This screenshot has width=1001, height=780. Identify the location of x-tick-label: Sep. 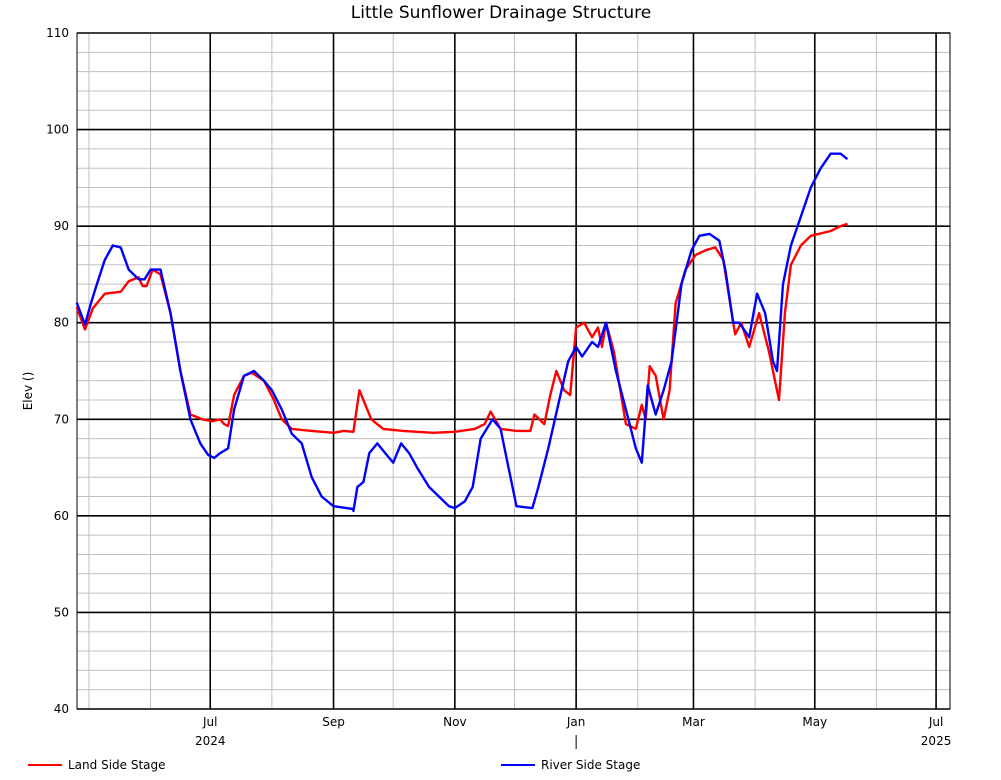
(333, 722).